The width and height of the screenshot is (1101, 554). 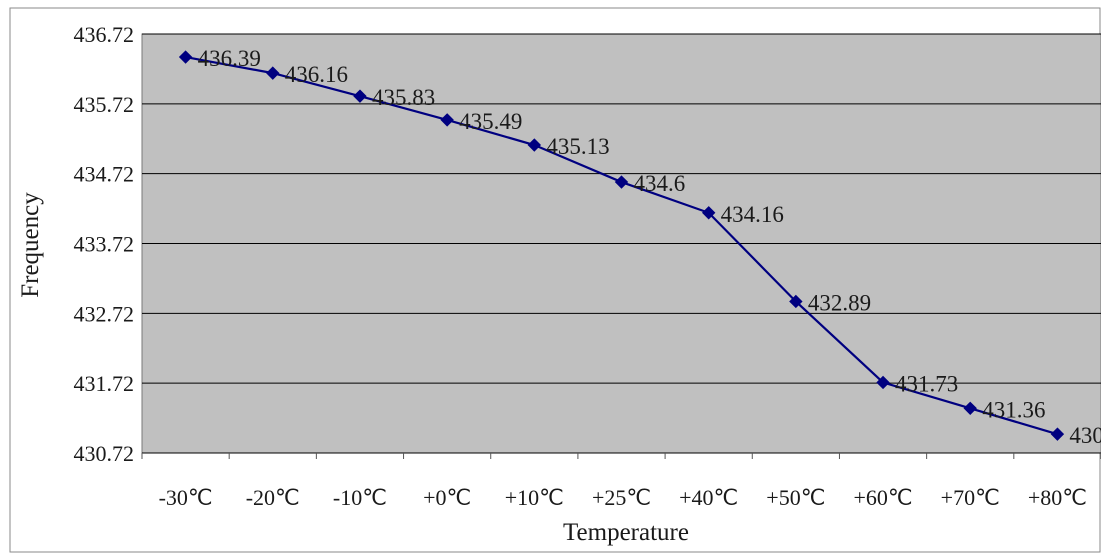 I want to click on y-tick-label: 430.72, so click(x=104, y=453).